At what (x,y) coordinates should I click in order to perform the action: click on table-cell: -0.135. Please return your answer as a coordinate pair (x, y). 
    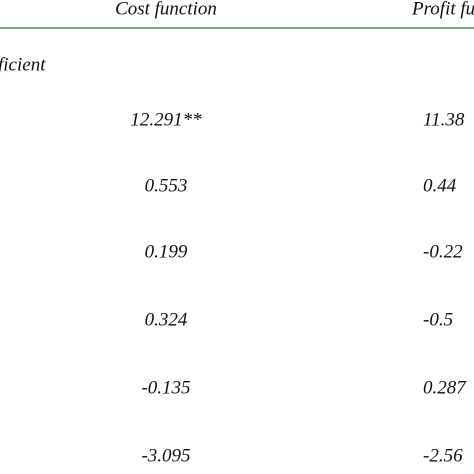
    Looking at the image, I should click on (165, 387).